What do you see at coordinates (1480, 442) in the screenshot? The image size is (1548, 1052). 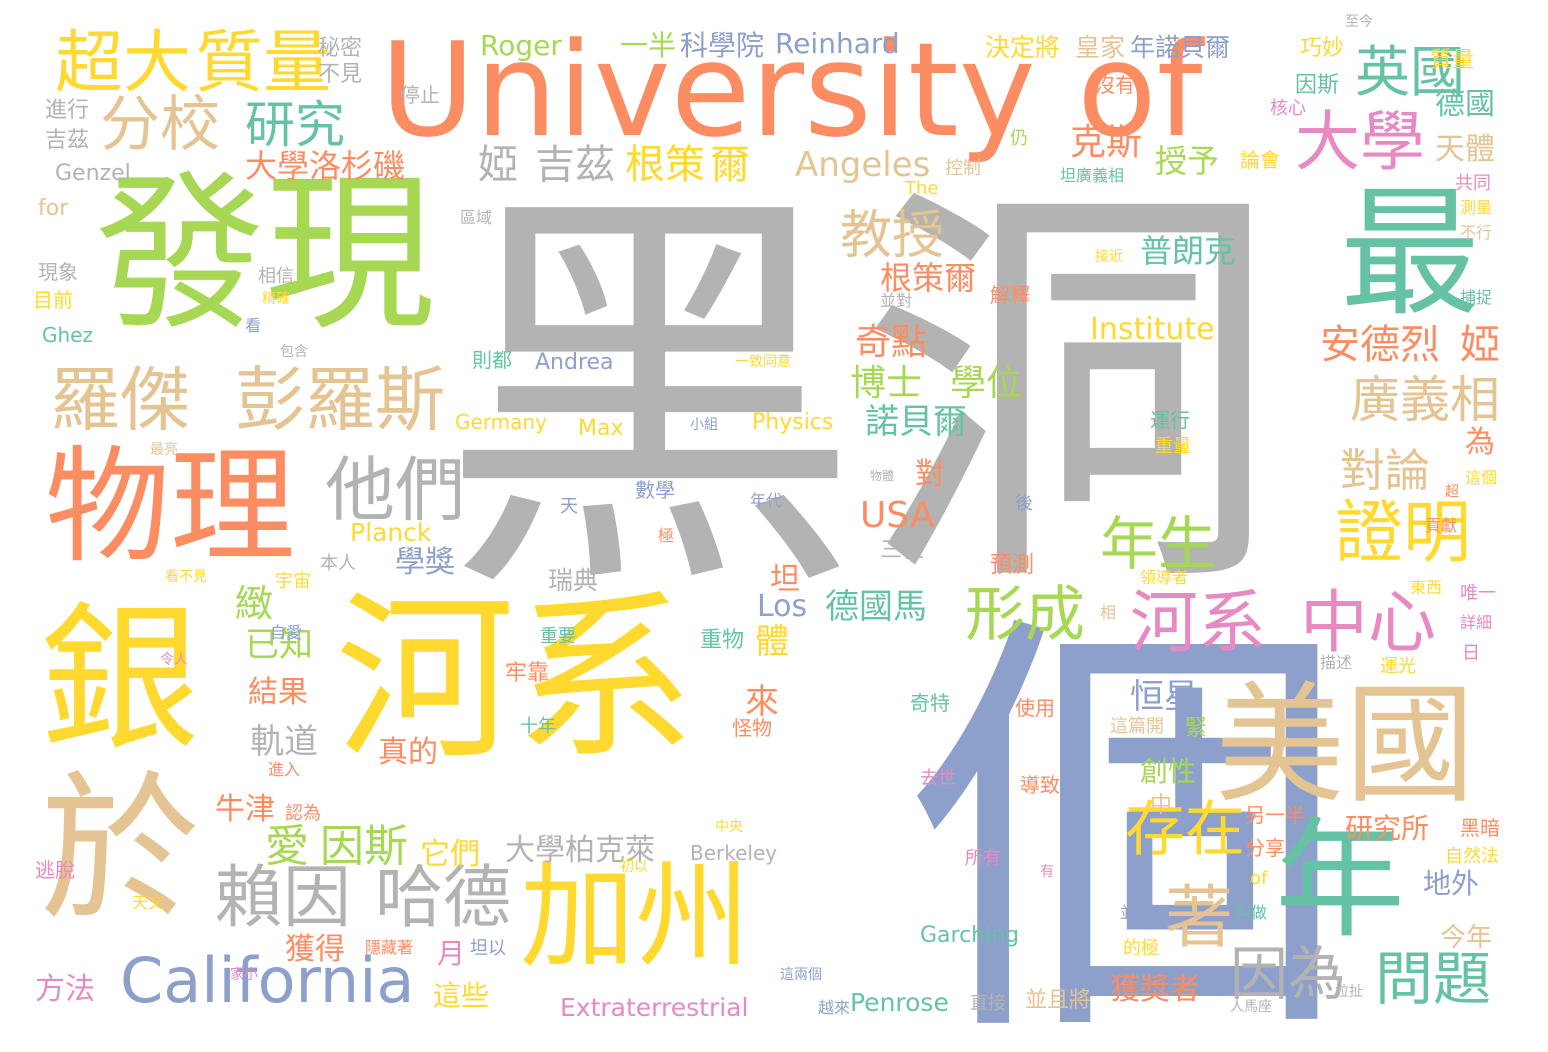 I see `word-cjk: 為` at bounding box center [1480, 442].